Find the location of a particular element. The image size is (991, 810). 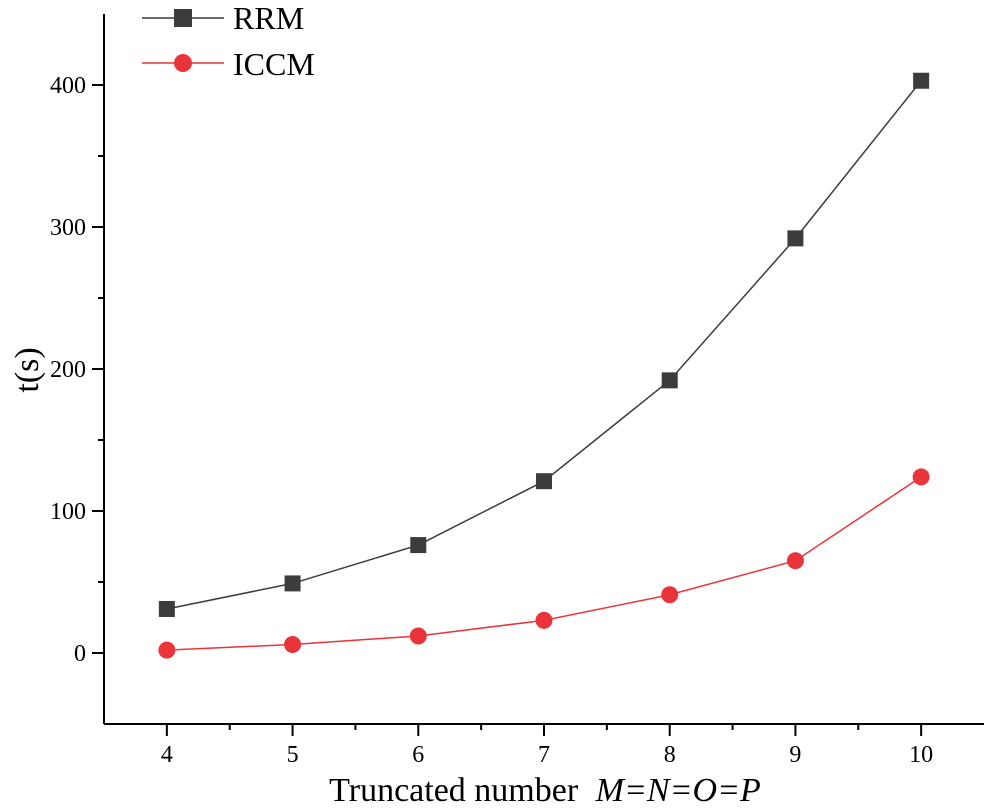

legend-label-rrm: RRM is located at coordinates (268, 18).